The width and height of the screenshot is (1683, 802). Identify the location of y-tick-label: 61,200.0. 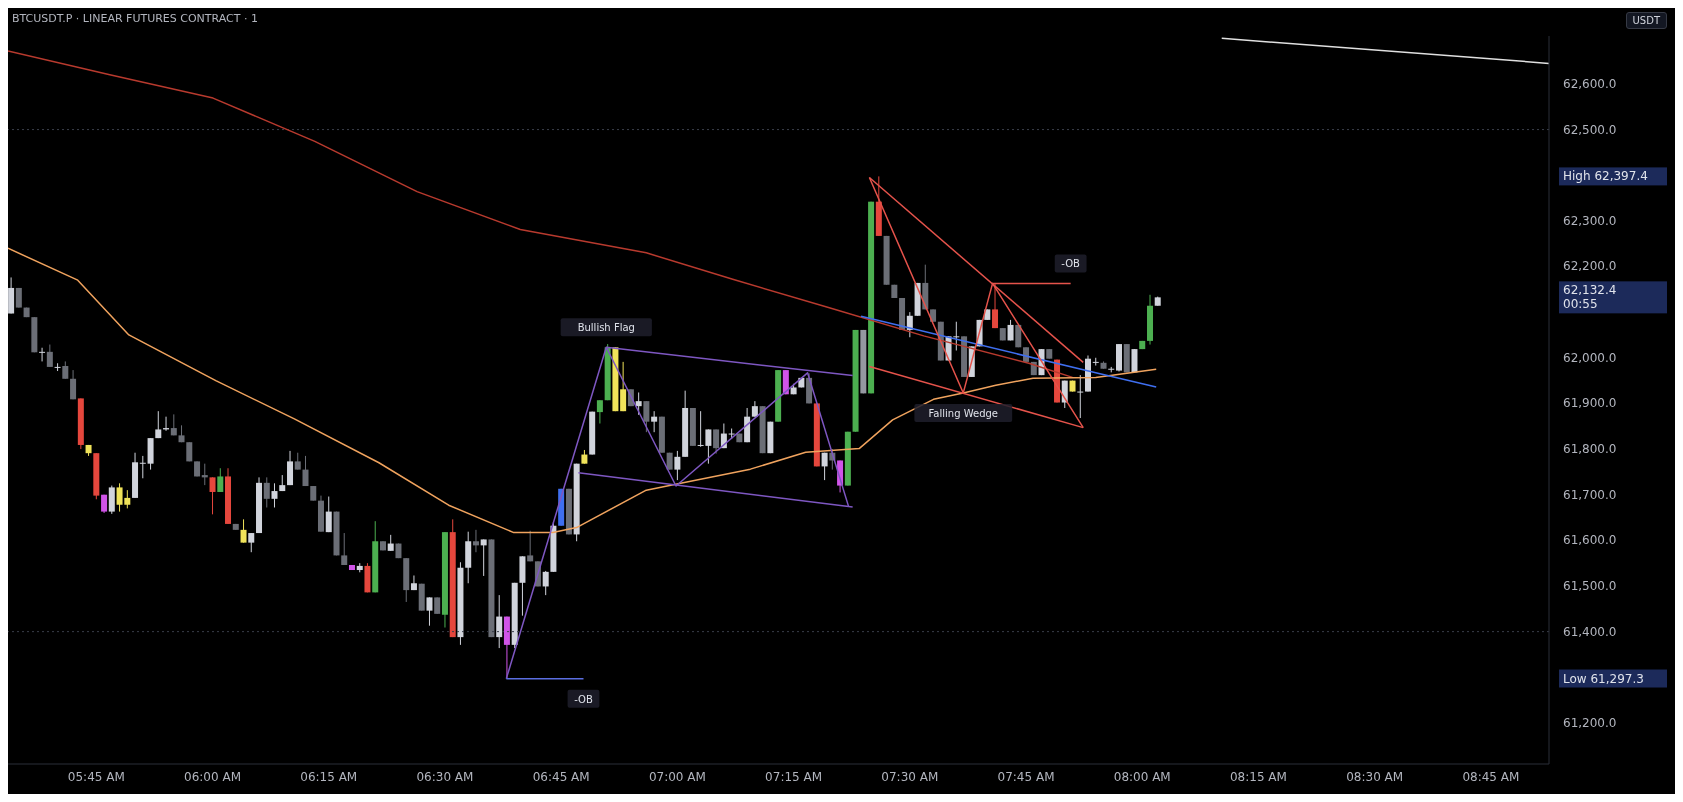
(1590, 722).